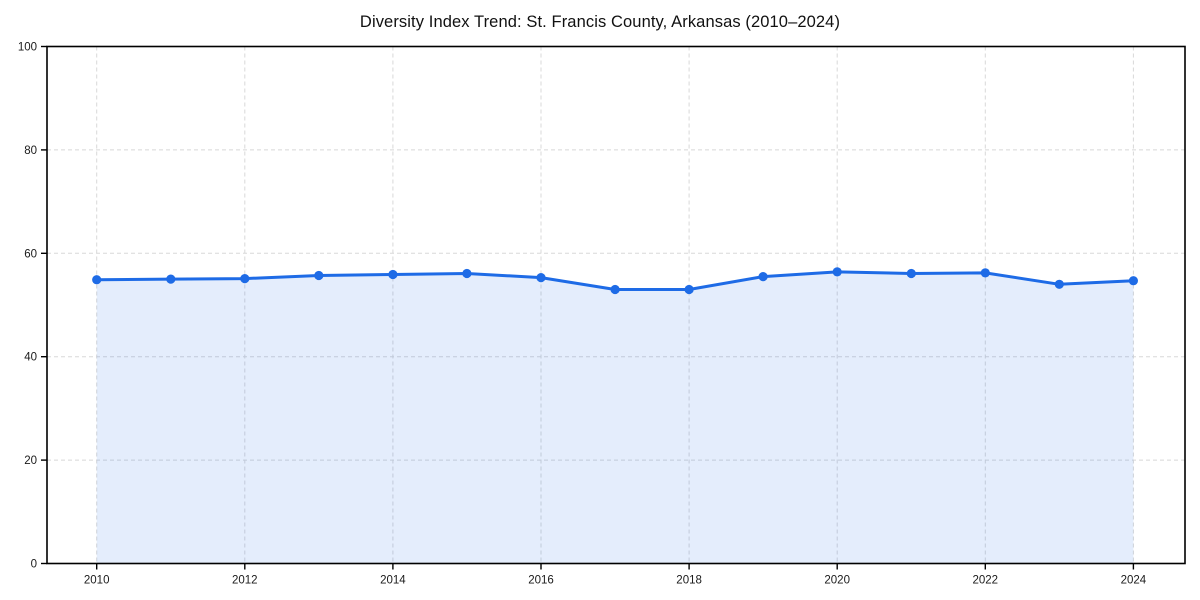 The image size is (1200, 600). Describe the element at coordinates (541, 581) in the screenshot. I see `x-tick-label-2016: 2016` at that location.